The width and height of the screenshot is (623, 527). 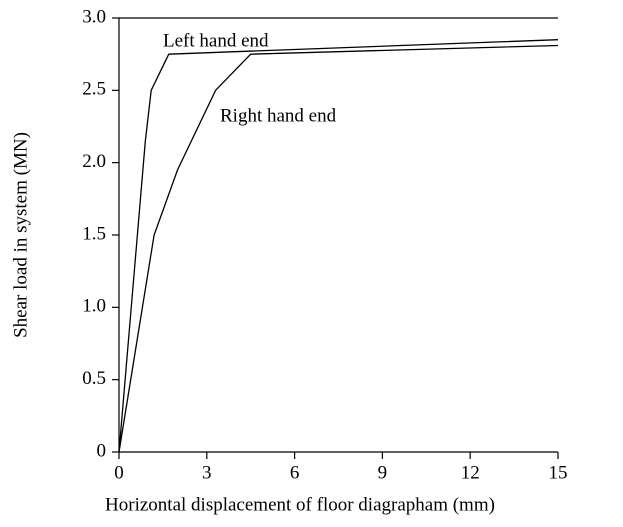 I want to click on y-tick-label: 3.0, so click(x=94, y=16).